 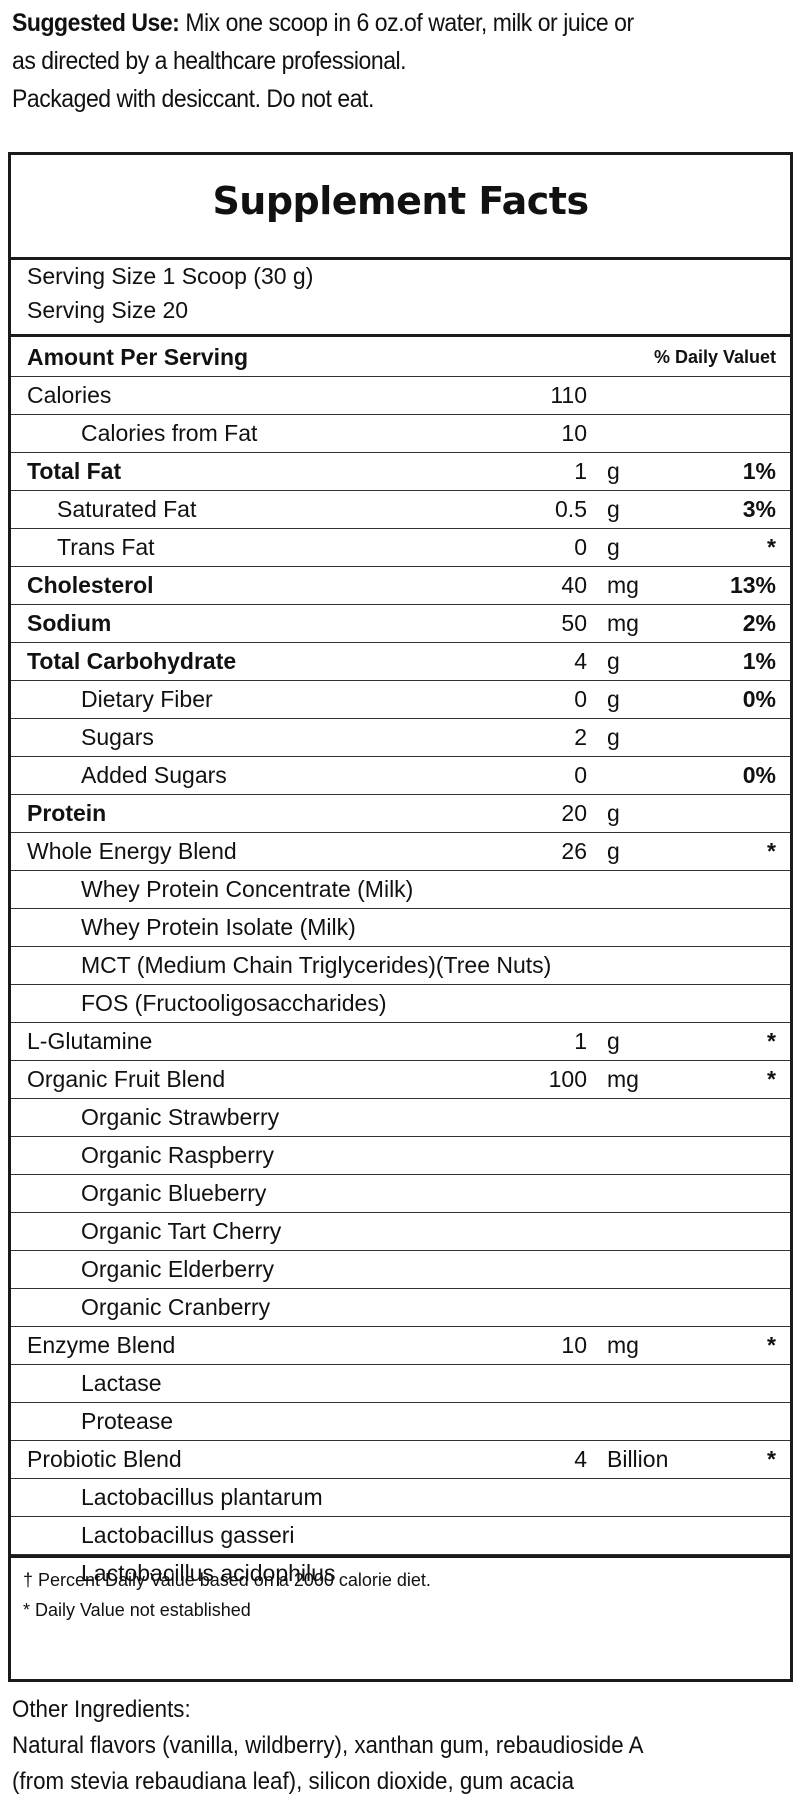 What do you see at coordinates (247, 889) in the screenshot?
I see `nutrient-name: Whey Protein Concentrate (Milk)` at bounding box center [247, 889].